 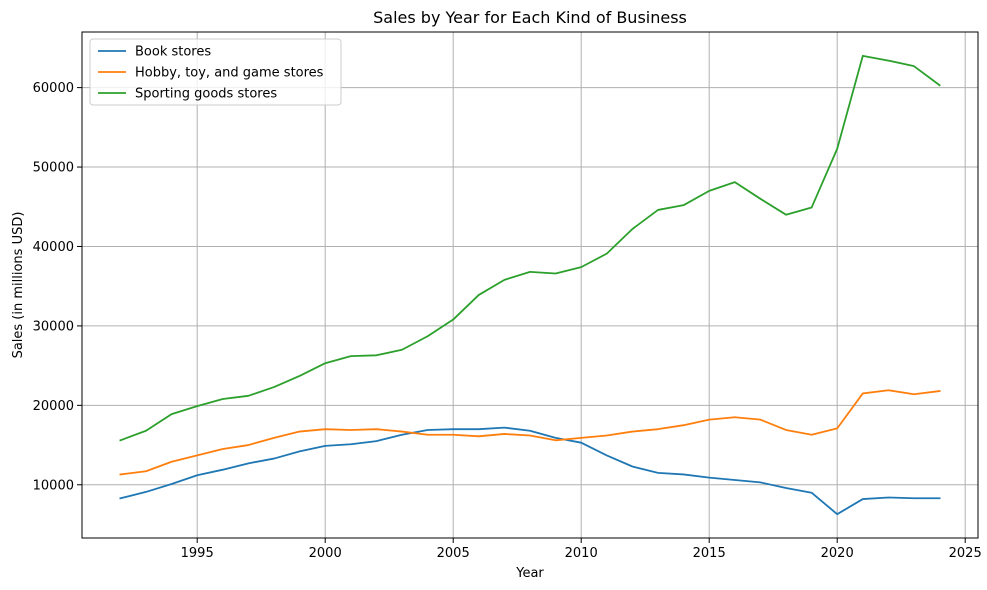 What do you see at coordinates (18, 285) in the screenshot?
I see `y-axis-title: Sales (in millions USD)` at bounding box center [18, 285].